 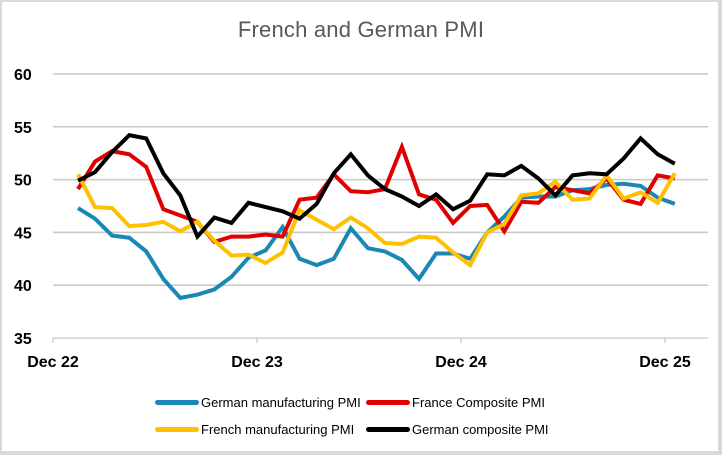 I want to click on legend-item-german-manufacturing: German manufacturing PMI, so click(x=260, y=402).